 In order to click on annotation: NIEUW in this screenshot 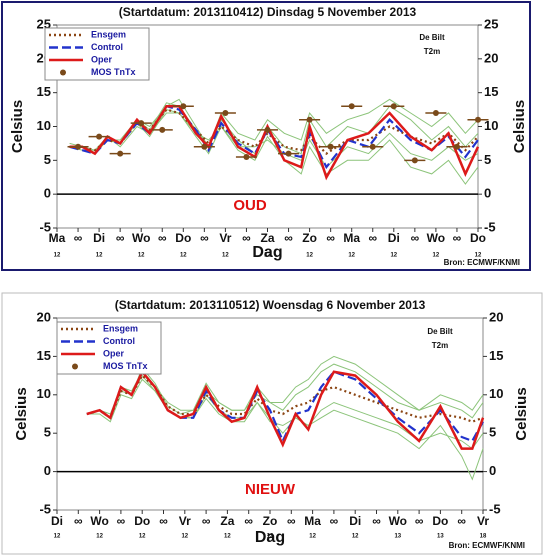, I will do `click(270, 489)`.